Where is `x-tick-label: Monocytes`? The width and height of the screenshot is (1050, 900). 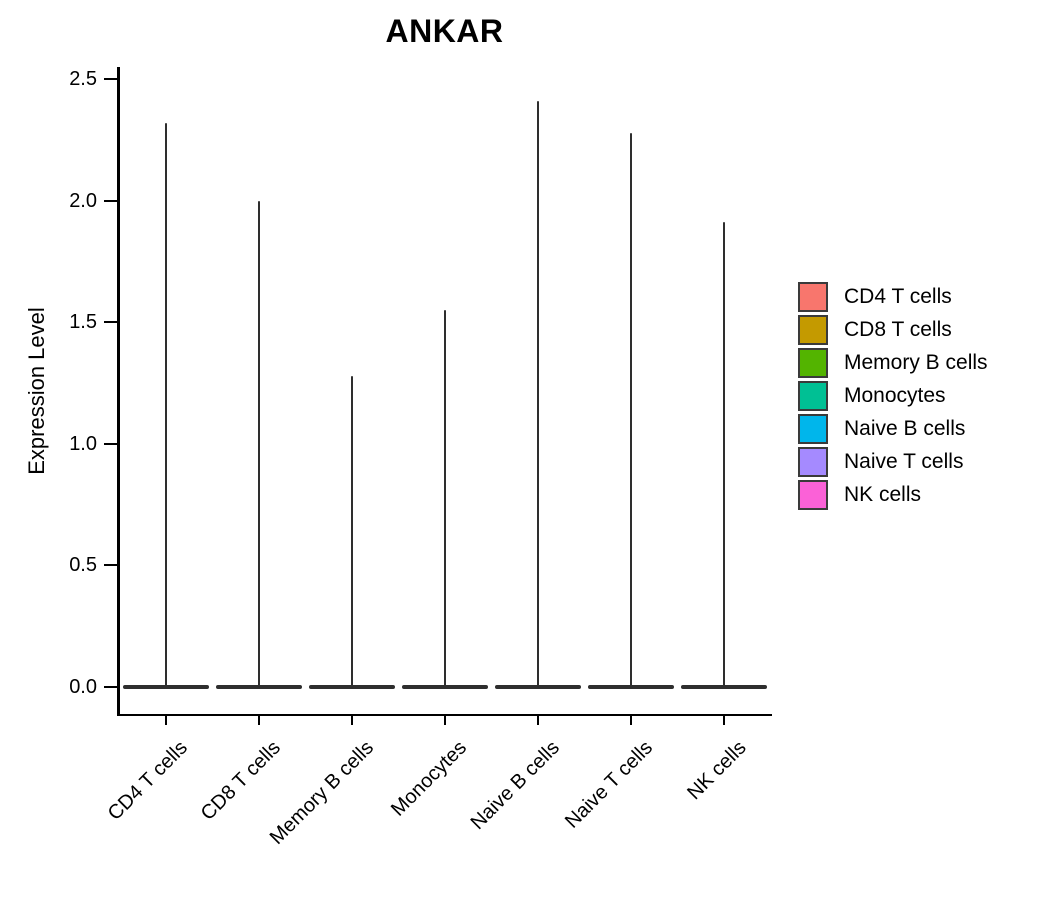
x-tick-label: Monocytes is located at coordinates (429, 778).